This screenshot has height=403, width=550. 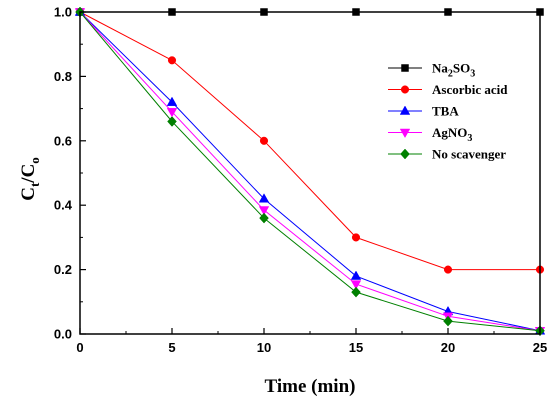 What do you see at coordinates (63, 205) in the screenshot?
I see `y-tick-label: 0.4` at bounding box center [63, 205].